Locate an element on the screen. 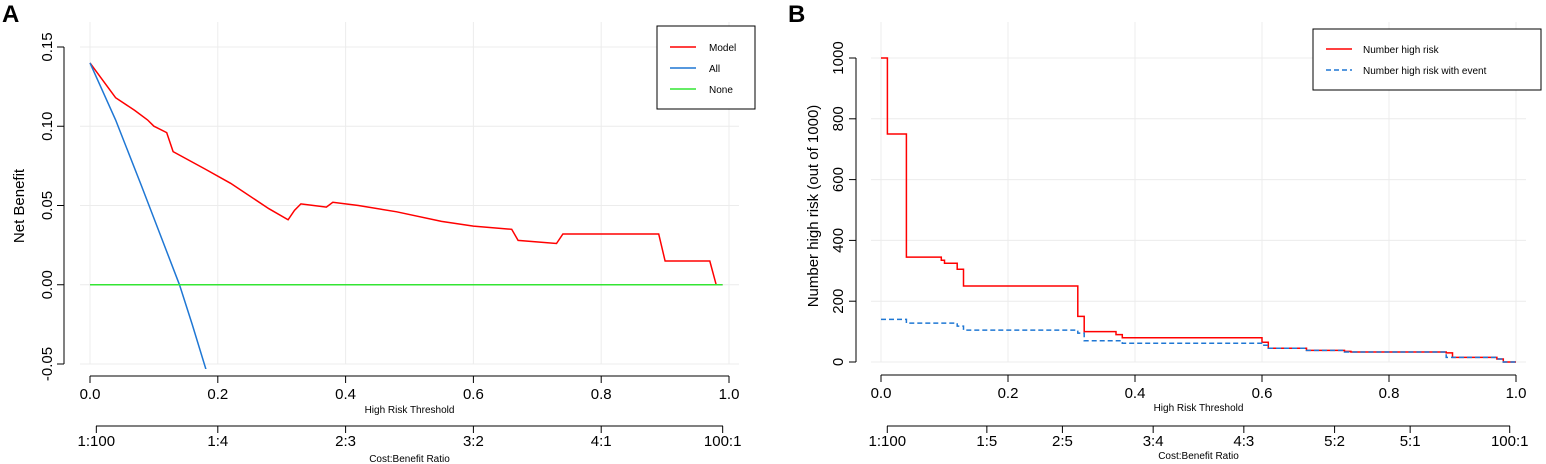  b-ratio-axis-label: Cost:Benefit Ratio is located at coordinates (1198, 456).